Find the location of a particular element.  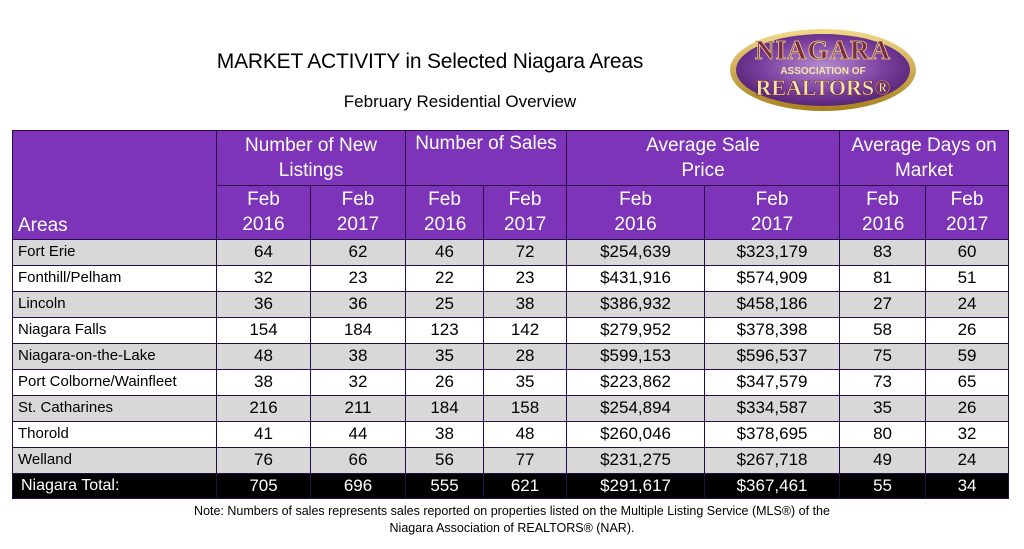

subheader-sales-2017: Feb 2017 is located at coordinates (525, 212).